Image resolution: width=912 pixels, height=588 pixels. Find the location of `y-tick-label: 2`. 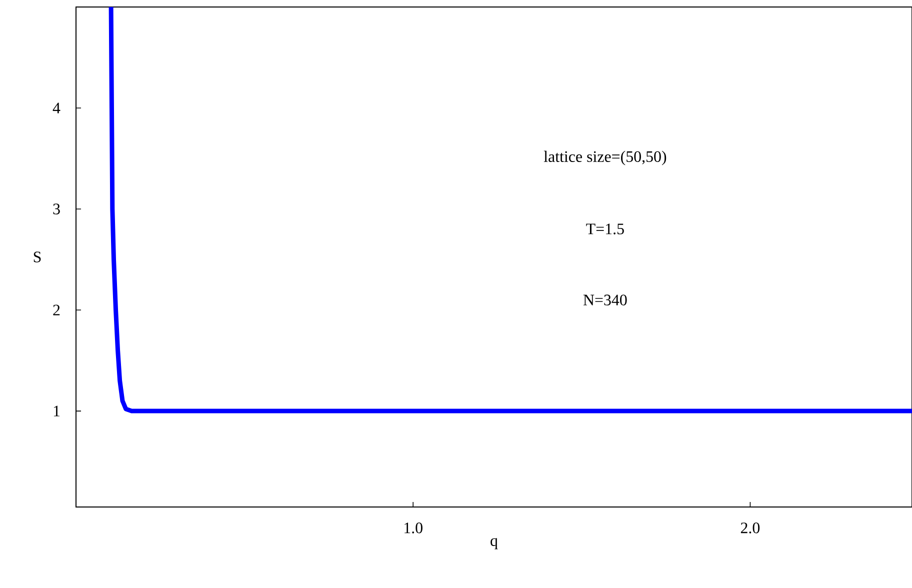

y-tick-label: 2 is located at coordinates (56, 310).